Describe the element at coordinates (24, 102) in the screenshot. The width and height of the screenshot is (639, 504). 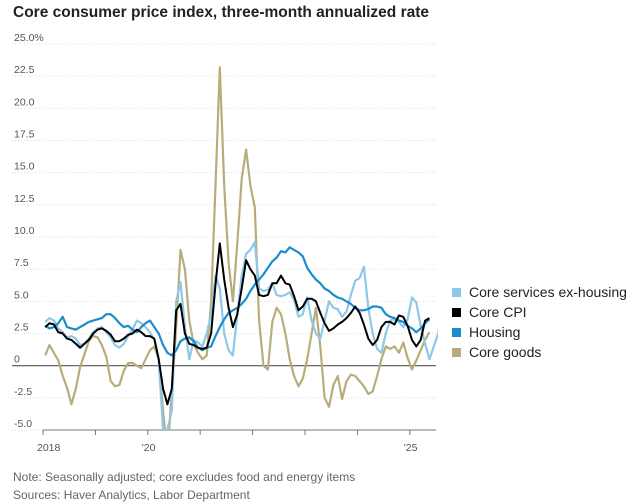
I see `y-tick-label: 20.0` at that location.